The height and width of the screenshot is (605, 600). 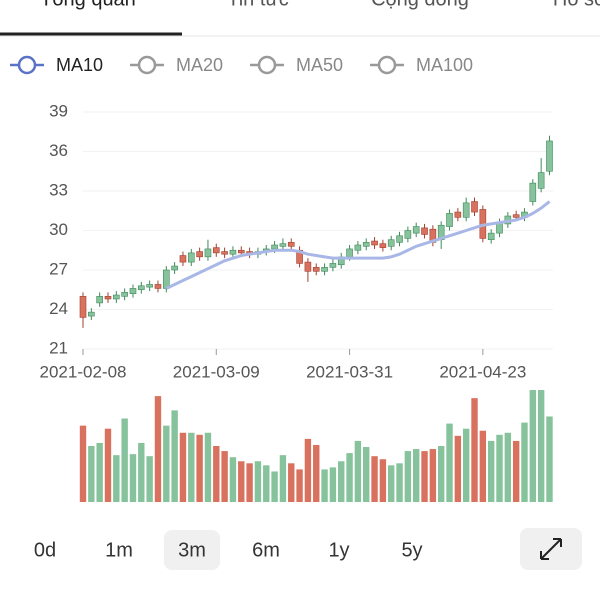 I want to click on legend-label: MA50, so click(x=319, y=65).